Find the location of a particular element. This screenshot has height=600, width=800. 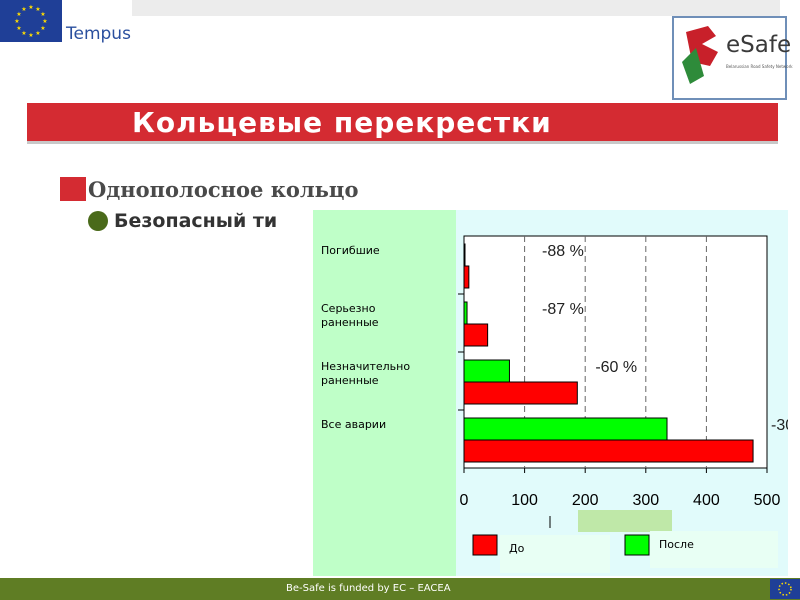

category-label: Погибшие is located at coordinates (350, 250).